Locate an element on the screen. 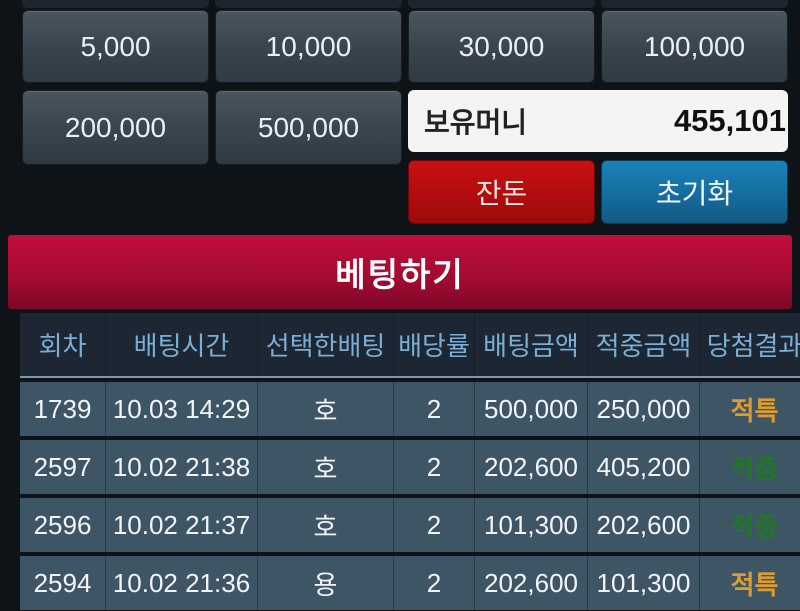 The image size is (800, 611). amount-button-5000: 5,000 is located at coordinates (115, 46).